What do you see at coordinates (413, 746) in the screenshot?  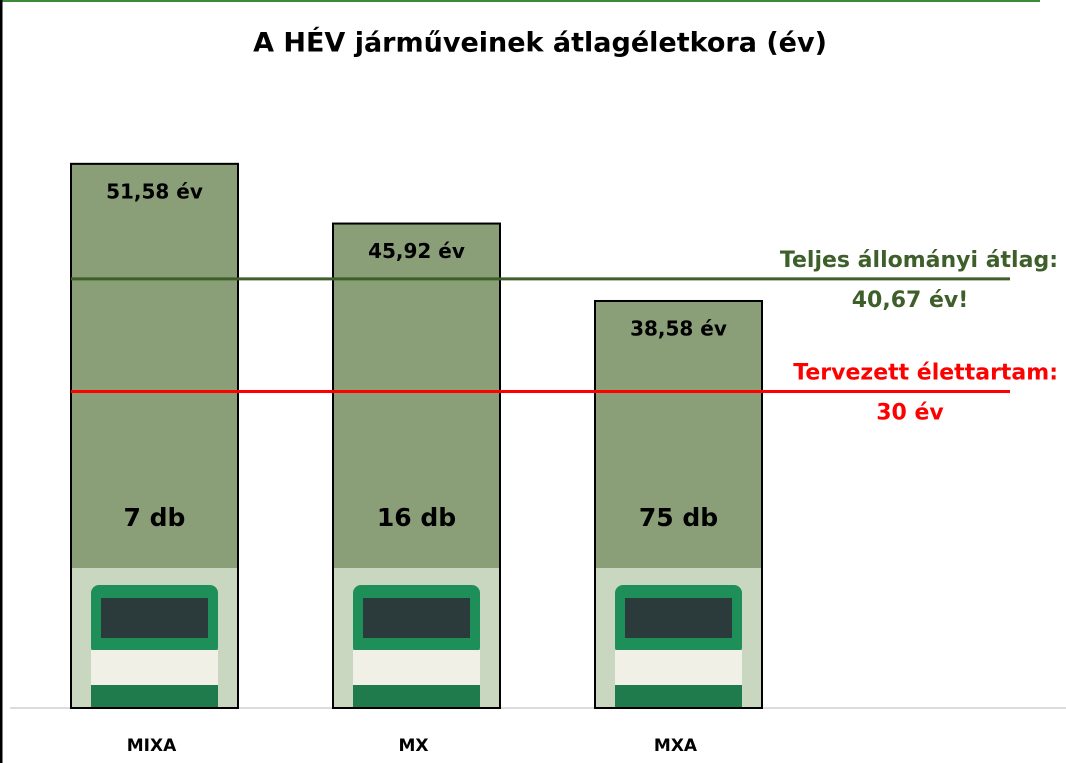 I see `x-tick-label: MX` at bounding box center [413, 746].